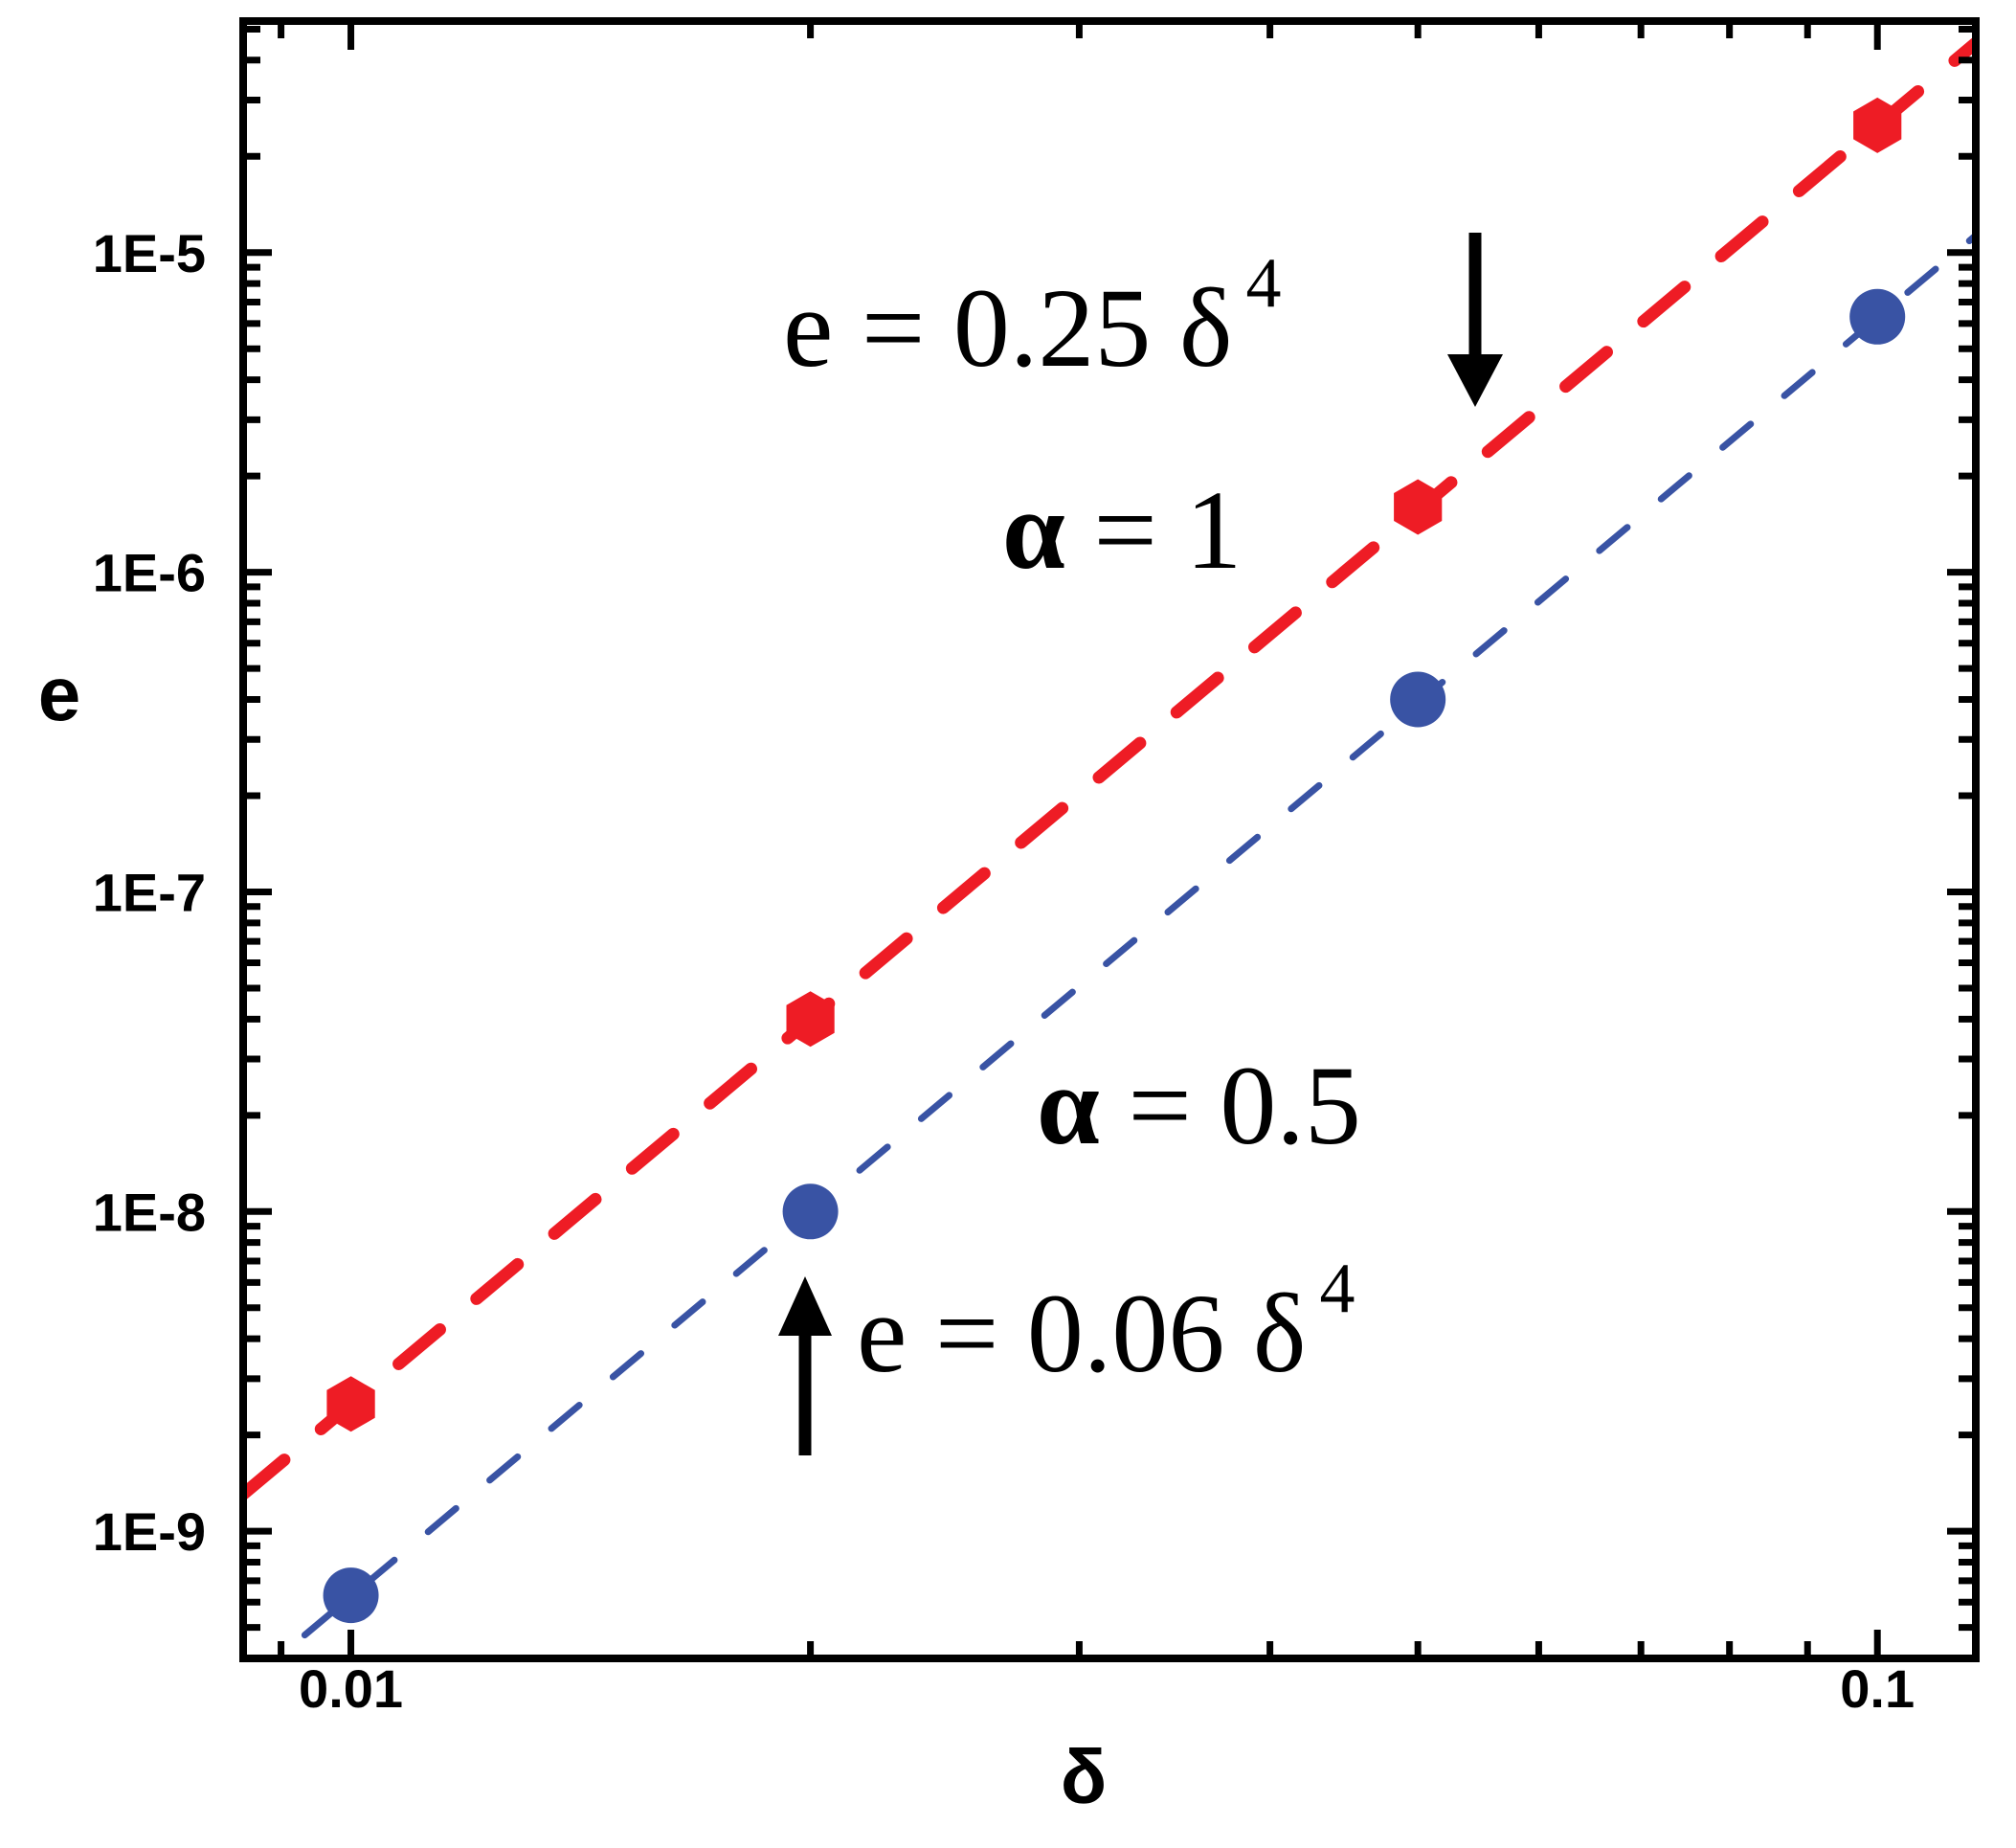 Image resolution: width=2016 pixels, height=1848 pixels. What do you see at coordinates (149, 253) in the screenshot?
I see `y-tick-label: 1E-5` at bounding box center [149, 253].